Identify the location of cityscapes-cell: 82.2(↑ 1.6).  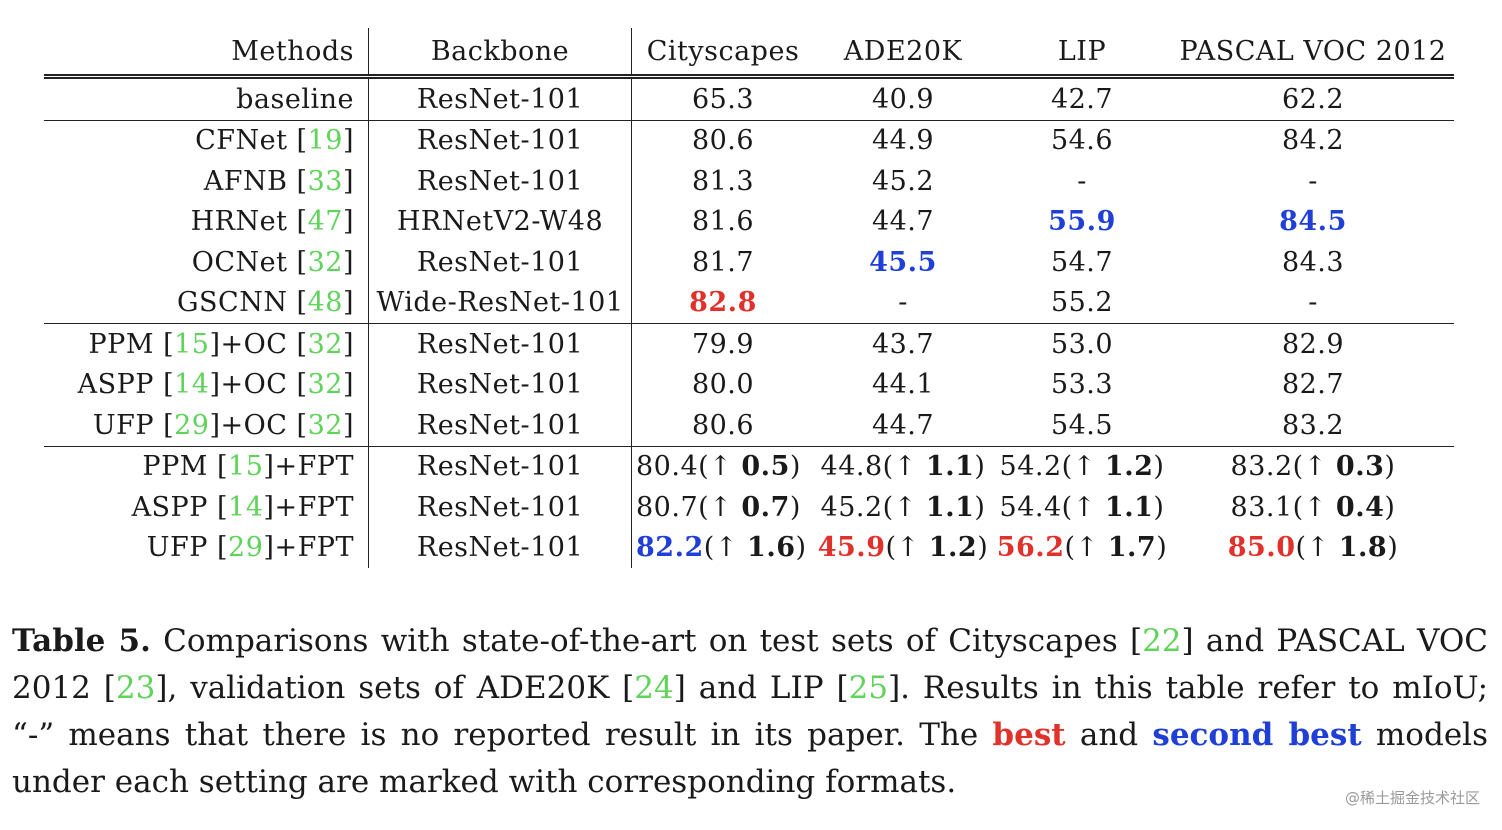
(721, 548).